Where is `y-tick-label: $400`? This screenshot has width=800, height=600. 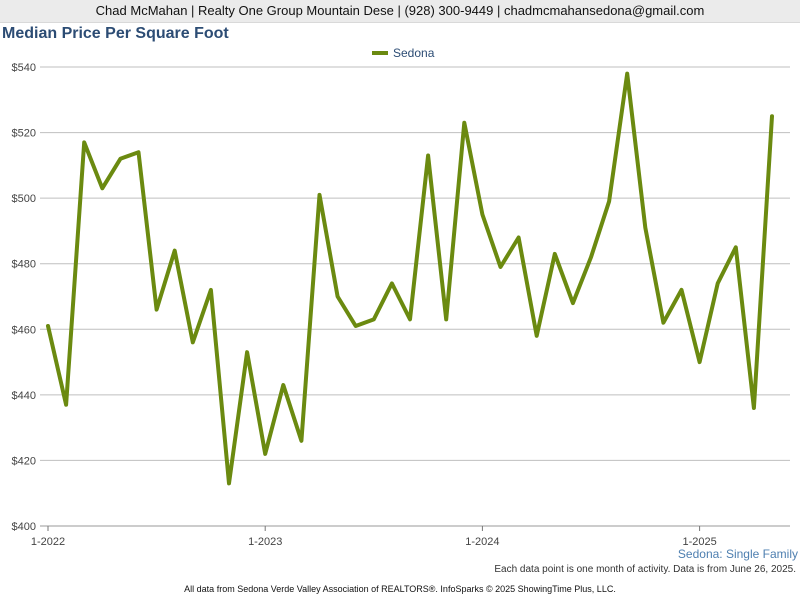 y-tick-label: $400 is located at coordinates (24, 527).